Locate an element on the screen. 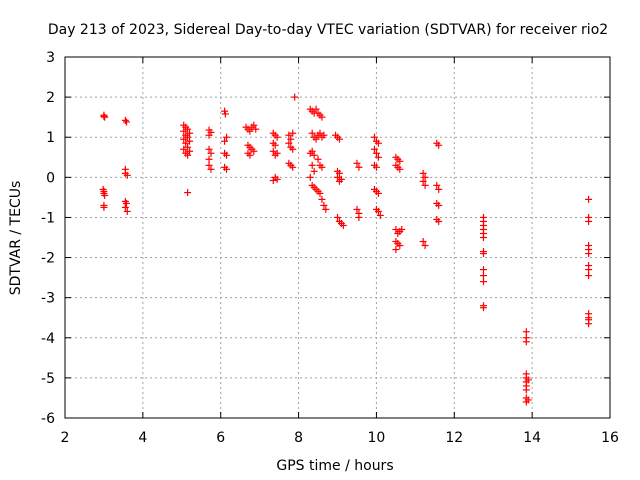 The width and height of the screenshot is (640, 480). x-tick-label: 2 is located at coordinates (65, 438).